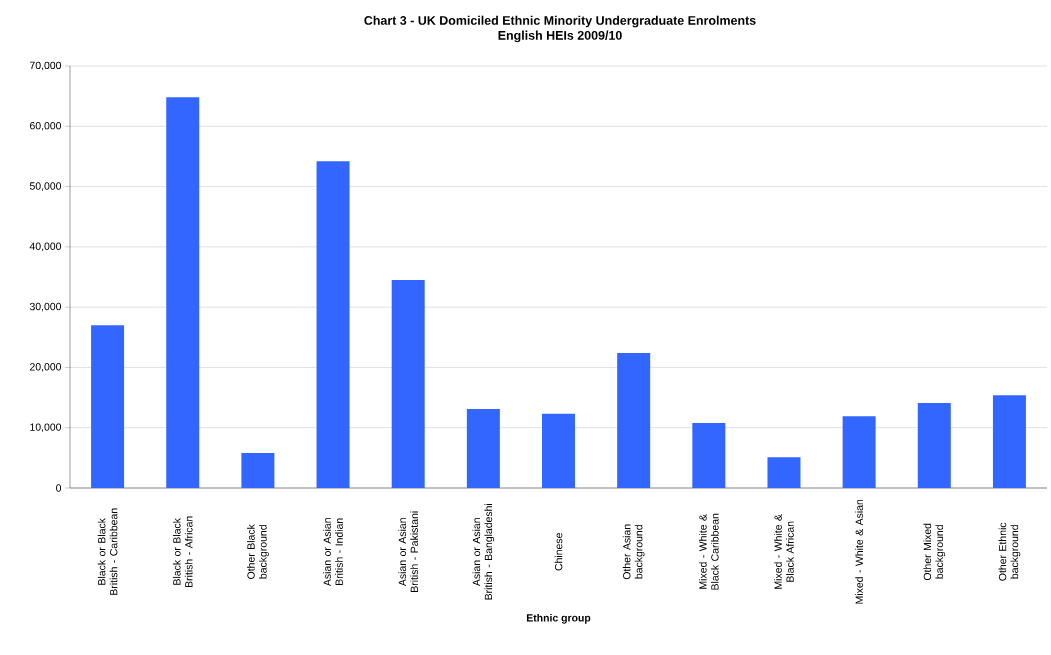 The height and width of the screenshot is (655, 1051). I want to click on x-tick-label: Asian or Asian British - Bangladeshi, so click(483, 551).